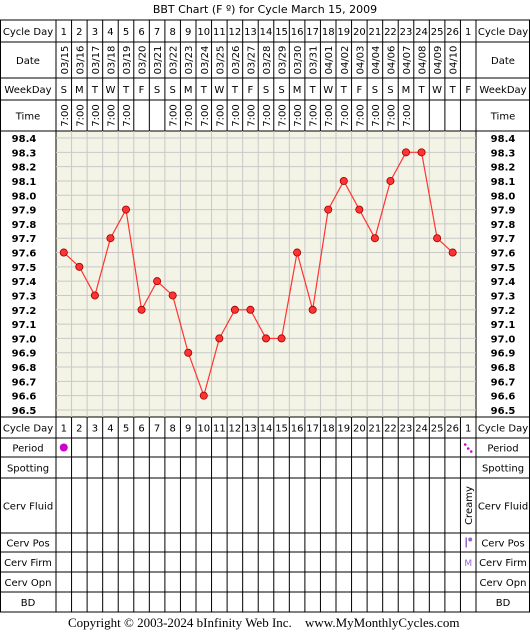 The height and width of the screenshot is (636, 530). I want to click on temp-tick-label-left: 96.7, so click(24, 382).